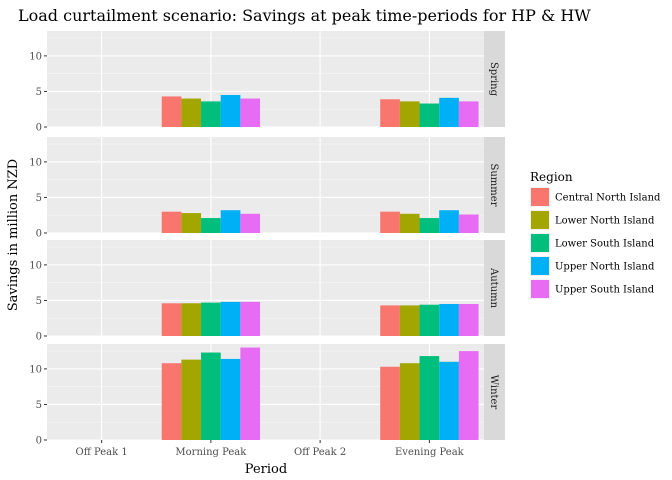 The image size is (672, 480). I want to click on facet-label: Autumn, so click(493, 288).